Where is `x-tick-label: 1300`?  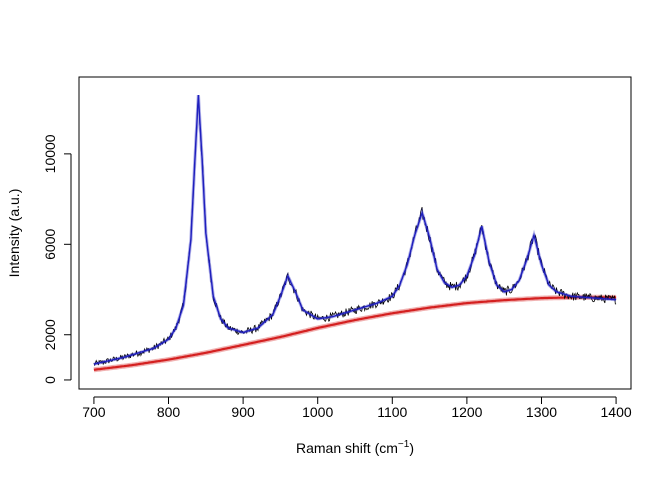 x-tick-label: 1300 is located at coordinates (541, 412).